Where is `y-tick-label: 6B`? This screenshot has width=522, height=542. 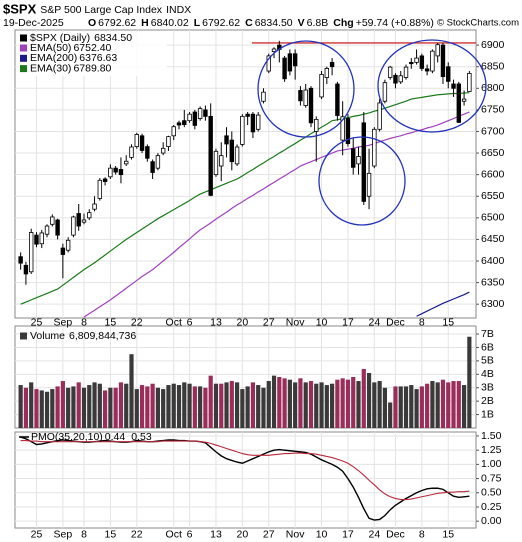 y-tick-label: 6B is located at coordinates (487, 347).